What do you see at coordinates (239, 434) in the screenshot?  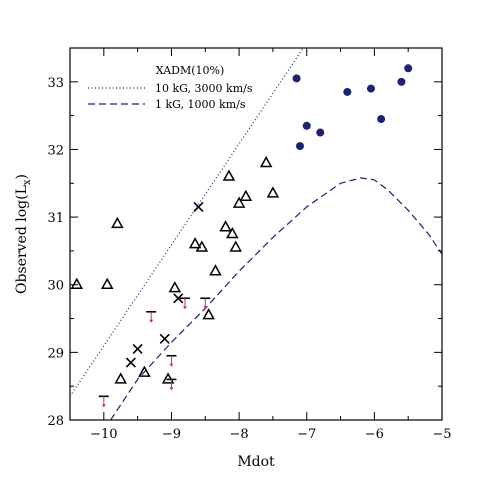 I see `x-tick-label: −8` at bounding box center [239, 434].